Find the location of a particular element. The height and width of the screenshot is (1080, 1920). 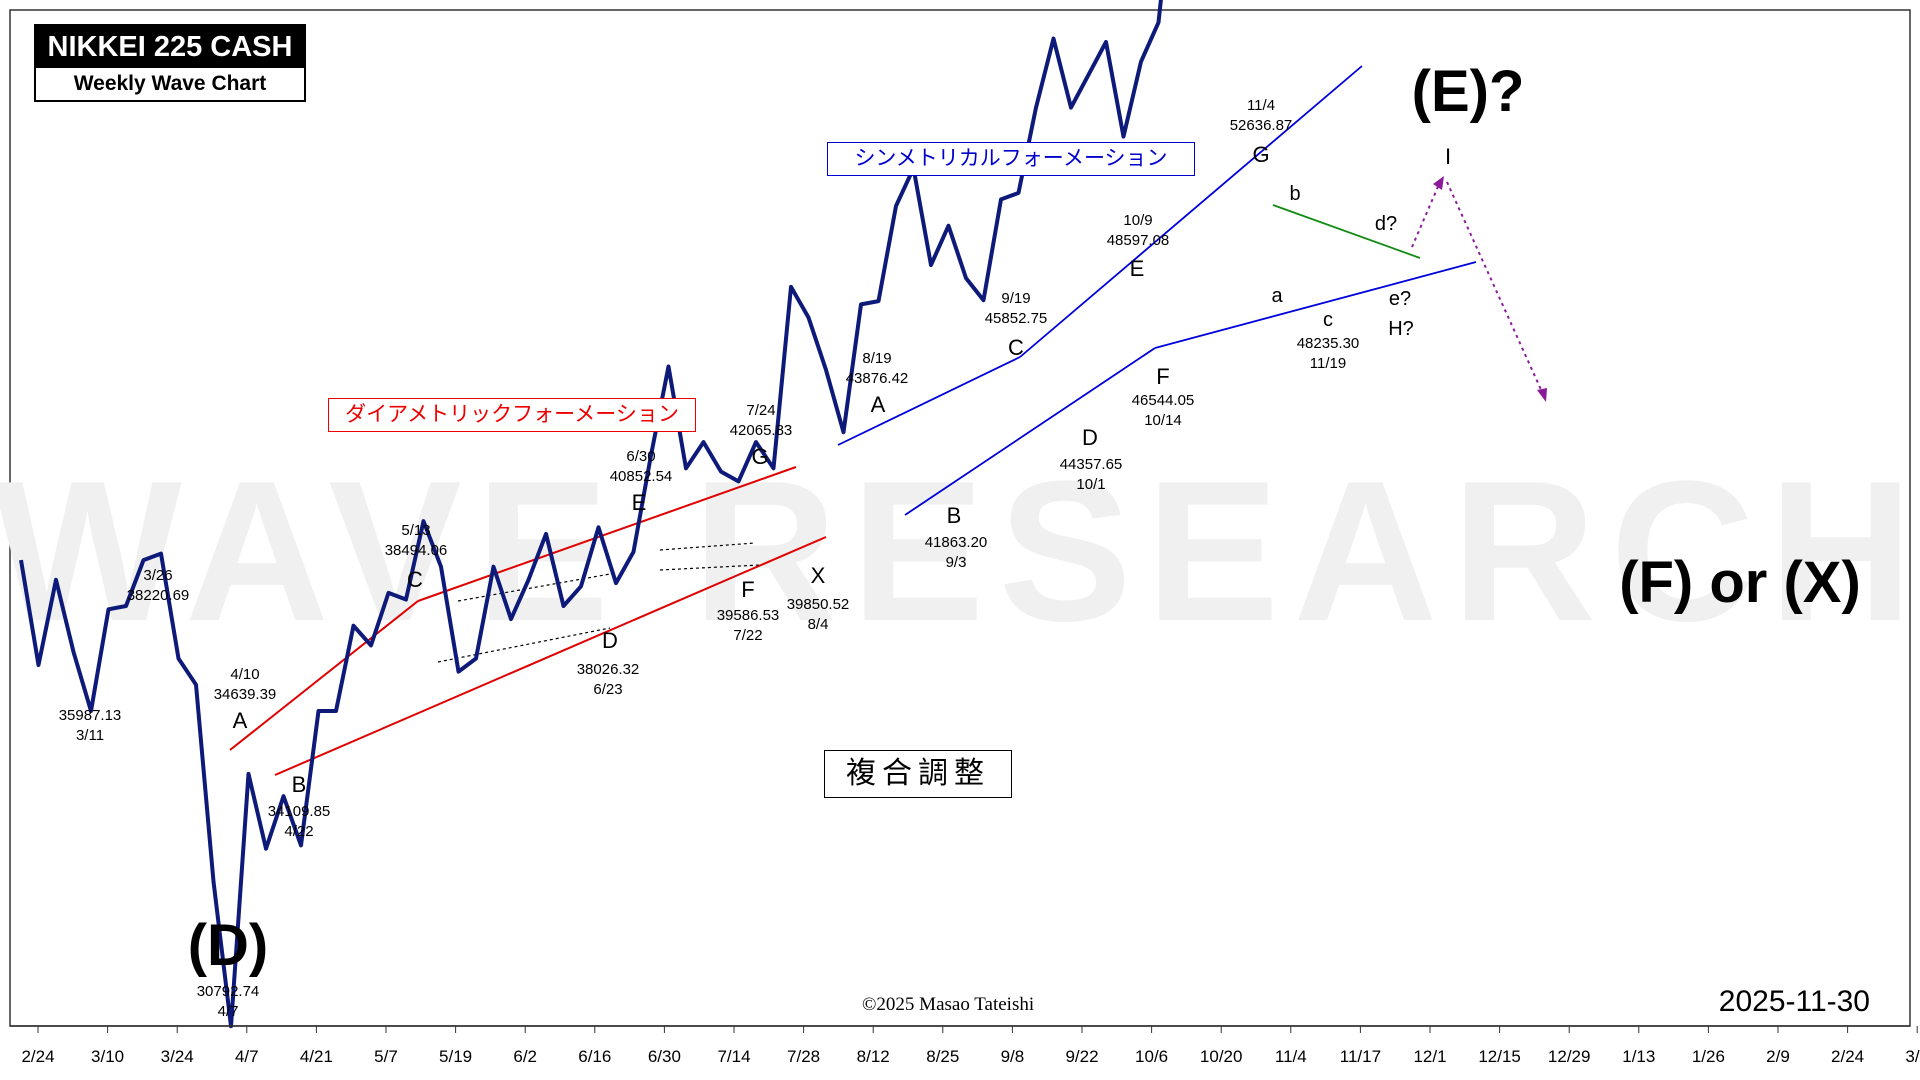

label-value-d2: 44357.65 is located at coordinates (1091, 464).